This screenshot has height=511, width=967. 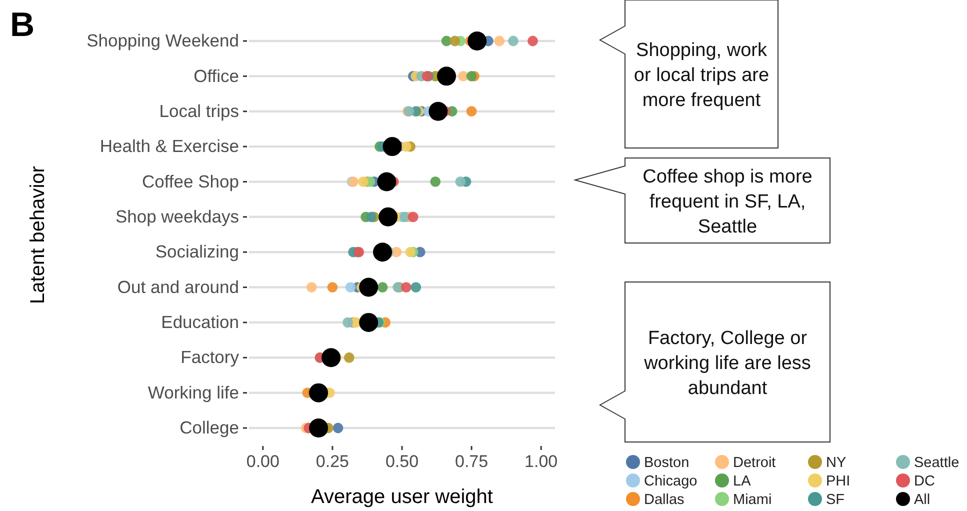 I want to click on text: Coffee shop is more frequent in SF, LA, Seattle, so click(x=727, y=202).